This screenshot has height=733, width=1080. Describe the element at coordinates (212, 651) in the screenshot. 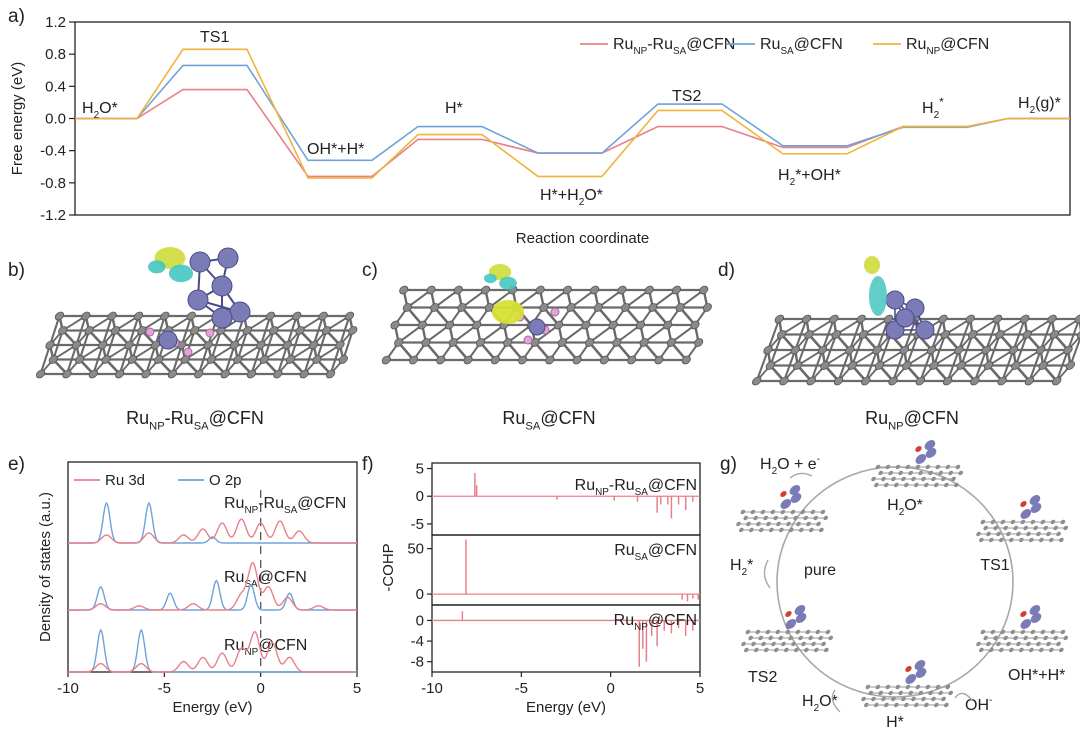

I see `ru3d-curve` at that location.